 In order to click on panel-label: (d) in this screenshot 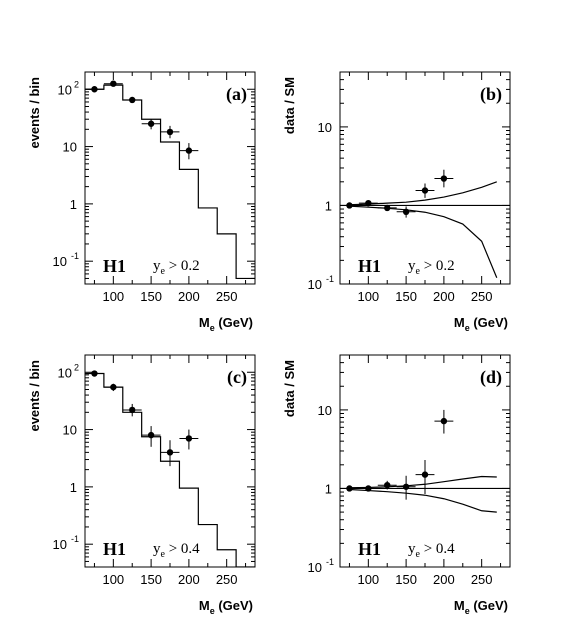, I will do `click(491, 377)`.